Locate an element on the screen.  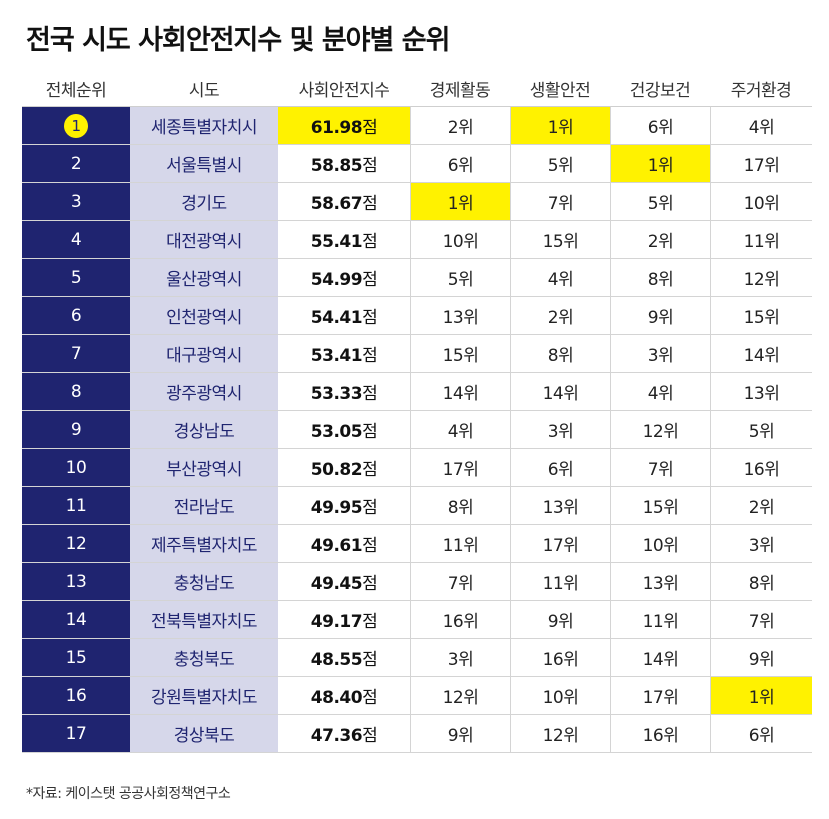
overall-rank-cell: 16 is located at coordinates (76, 696).